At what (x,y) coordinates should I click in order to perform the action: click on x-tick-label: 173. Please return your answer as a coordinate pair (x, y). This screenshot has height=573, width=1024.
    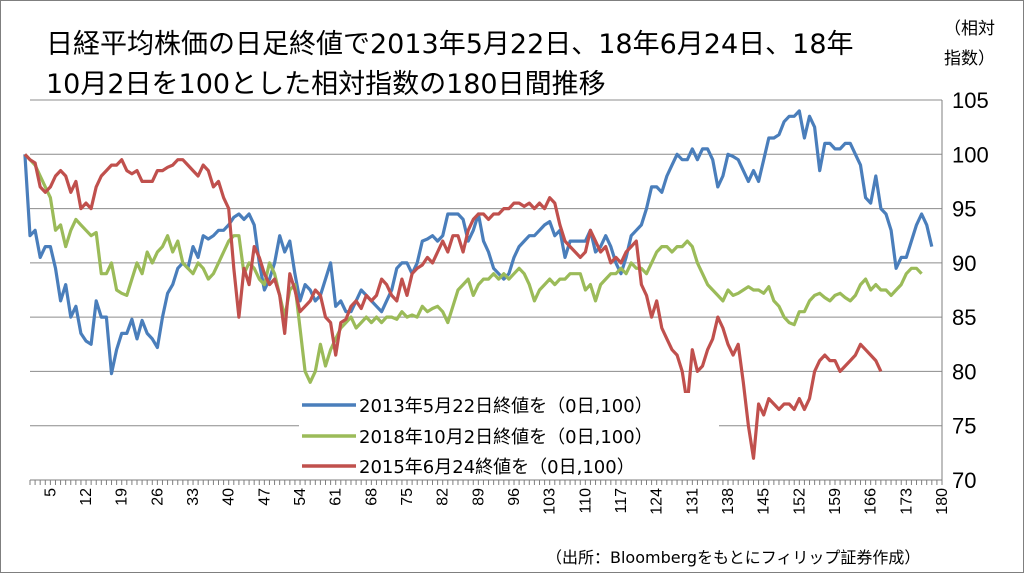
    Looking at the image, I should click on (906, 501).